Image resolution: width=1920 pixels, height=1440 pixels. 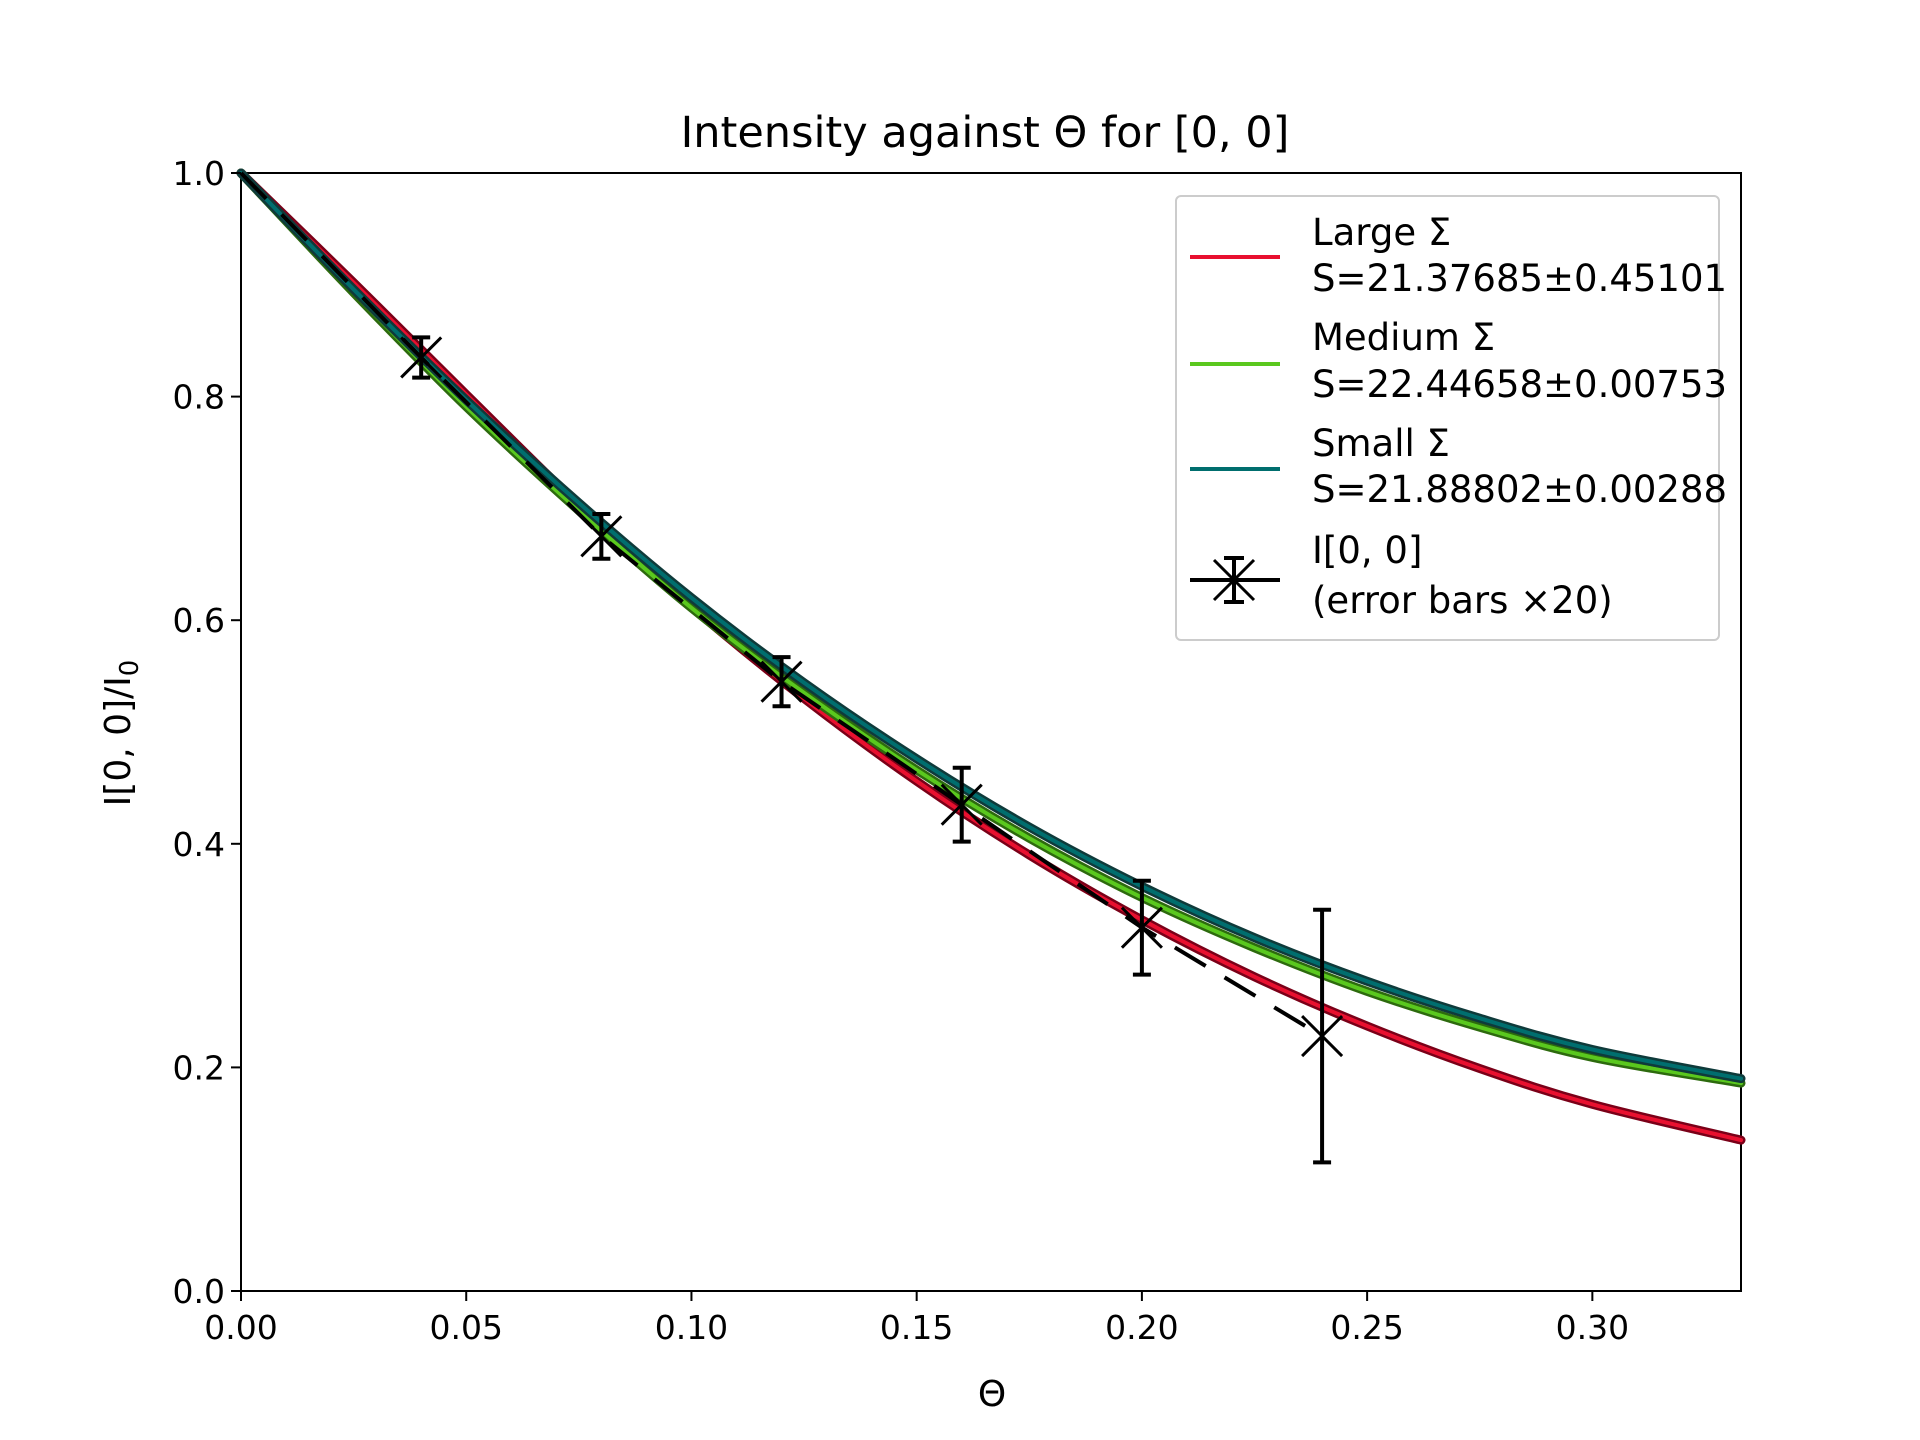 What do you see at coordinates (199, 1067) in the screenshot?
I see `y-tick-label: 0.2` at bounding box center [199, 1067].